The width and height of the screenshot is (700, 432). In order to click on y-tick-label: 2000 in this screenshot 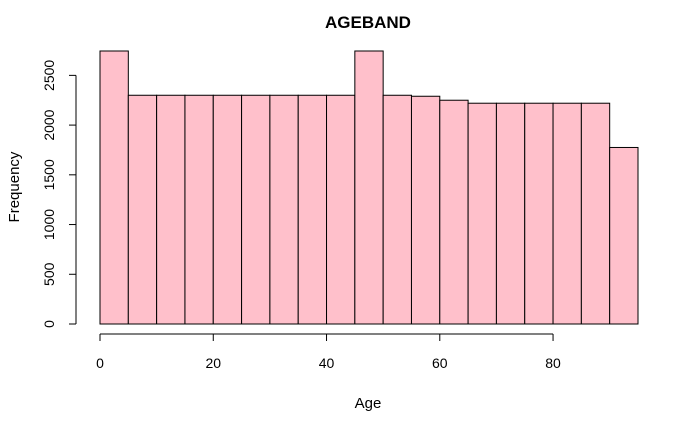, I will do `click(49, 124)`.